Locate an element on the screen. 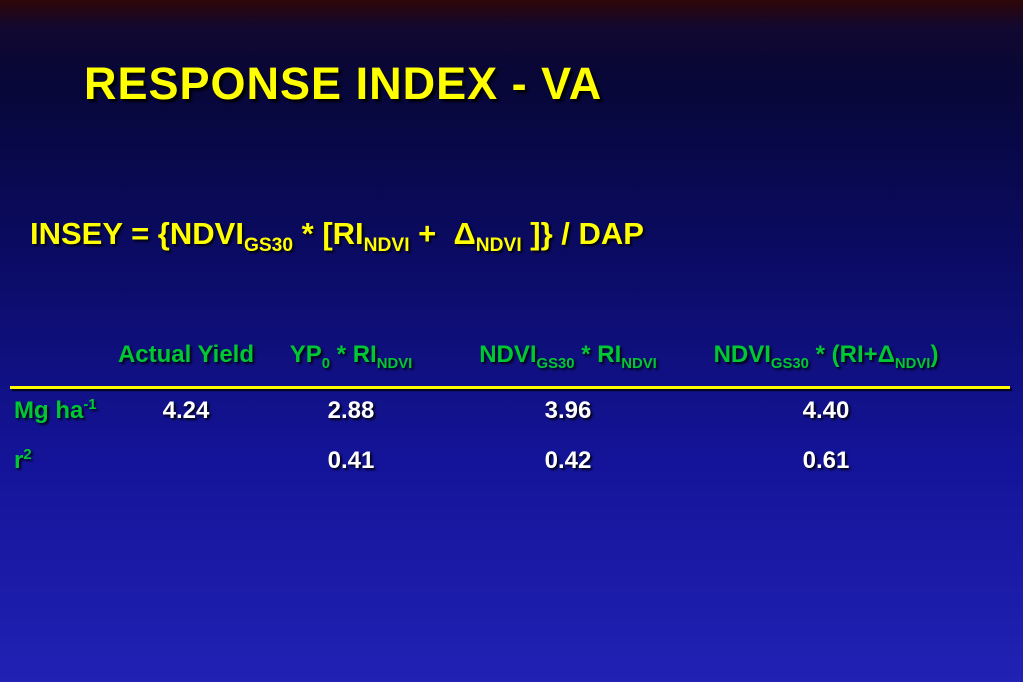  row-label-r-squared: r2 is located at coordinates (23, 460).